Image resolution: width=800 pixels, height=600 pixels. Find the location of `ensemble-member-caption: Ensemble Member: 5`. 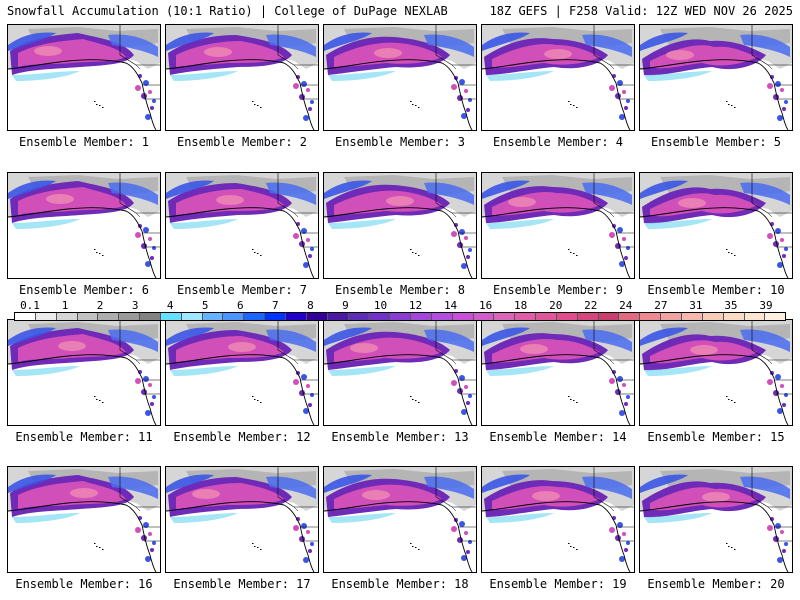

ensemble-member-caption: Ensemble Member: 5 is located at coordinates (716, 142).